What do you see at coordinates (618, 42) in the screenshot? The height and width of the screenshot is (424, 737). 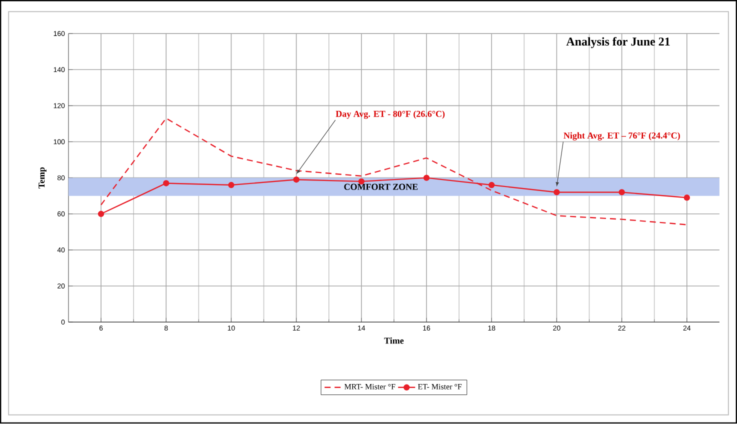 I see `chart-title: Analysis for June 21` at bounding box center [618, 42].